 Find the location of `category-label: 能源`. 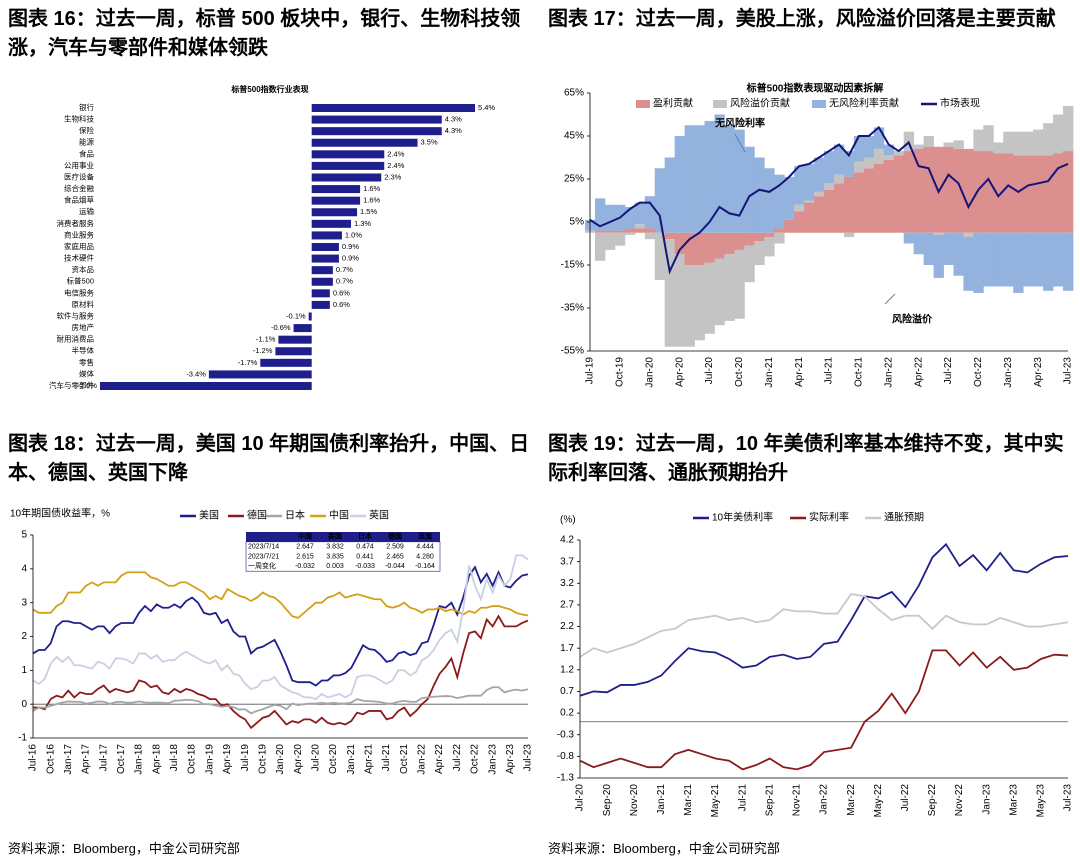

category-label: 能源 is located at coordinates (86, 142).